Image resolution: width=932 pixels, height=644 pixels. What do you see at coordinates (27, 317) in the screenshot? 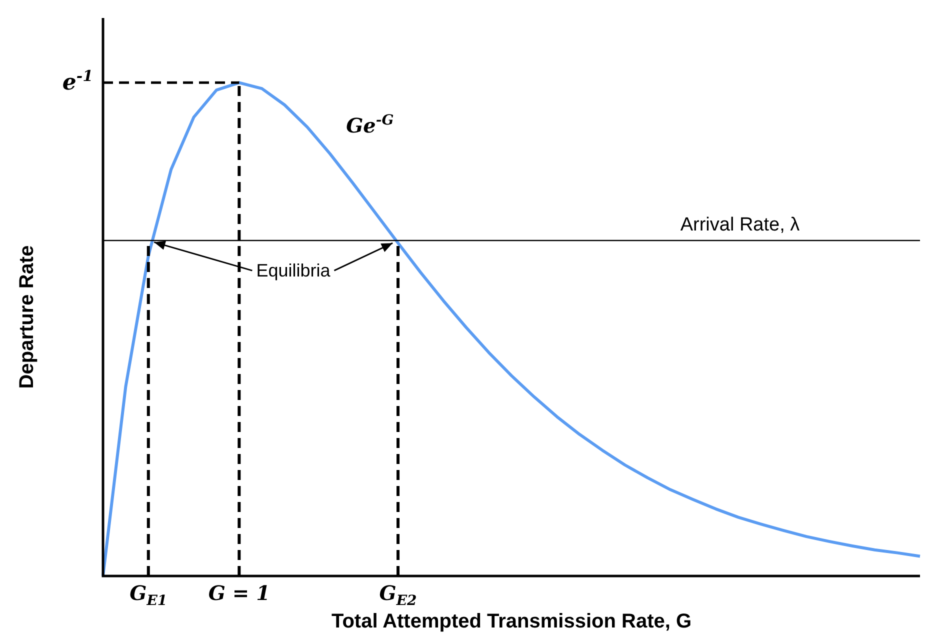
I see `y-axis-title: Departure Rate` at bounding box center [27, 317].